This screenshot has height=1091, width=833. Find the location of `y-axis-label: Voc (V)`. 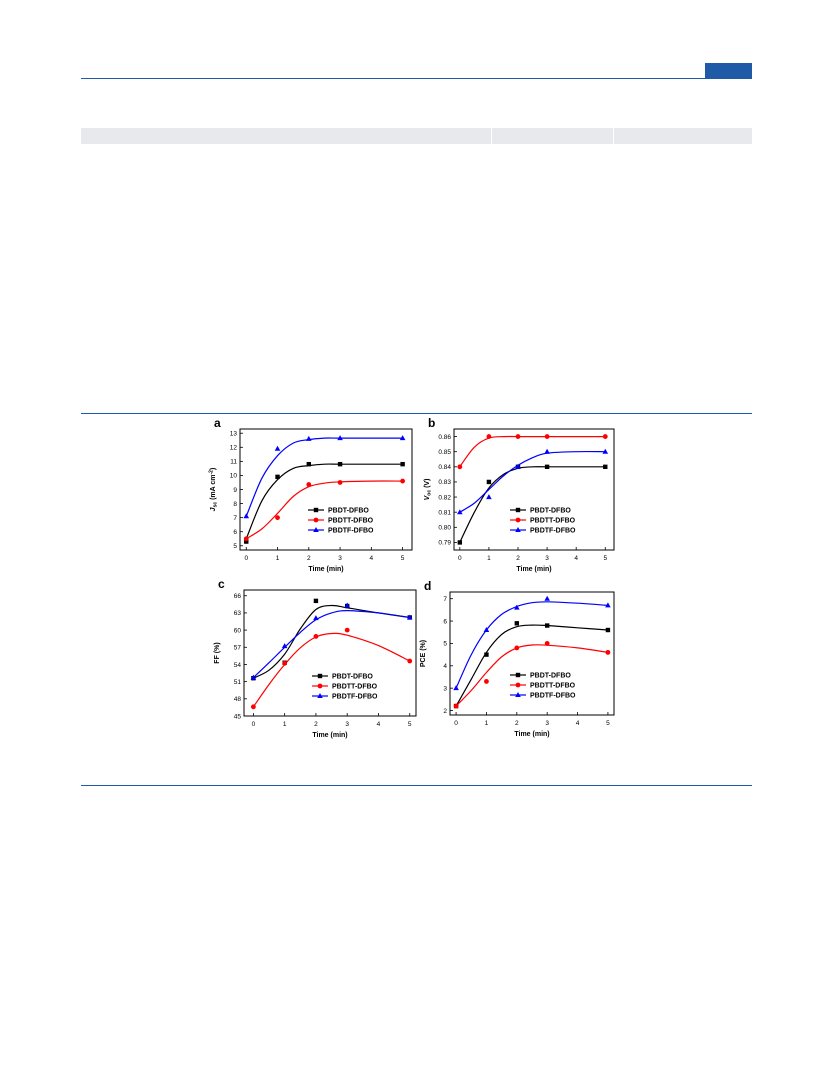

y-axis-label: Voc (V) is located at coordinates (428, 490).